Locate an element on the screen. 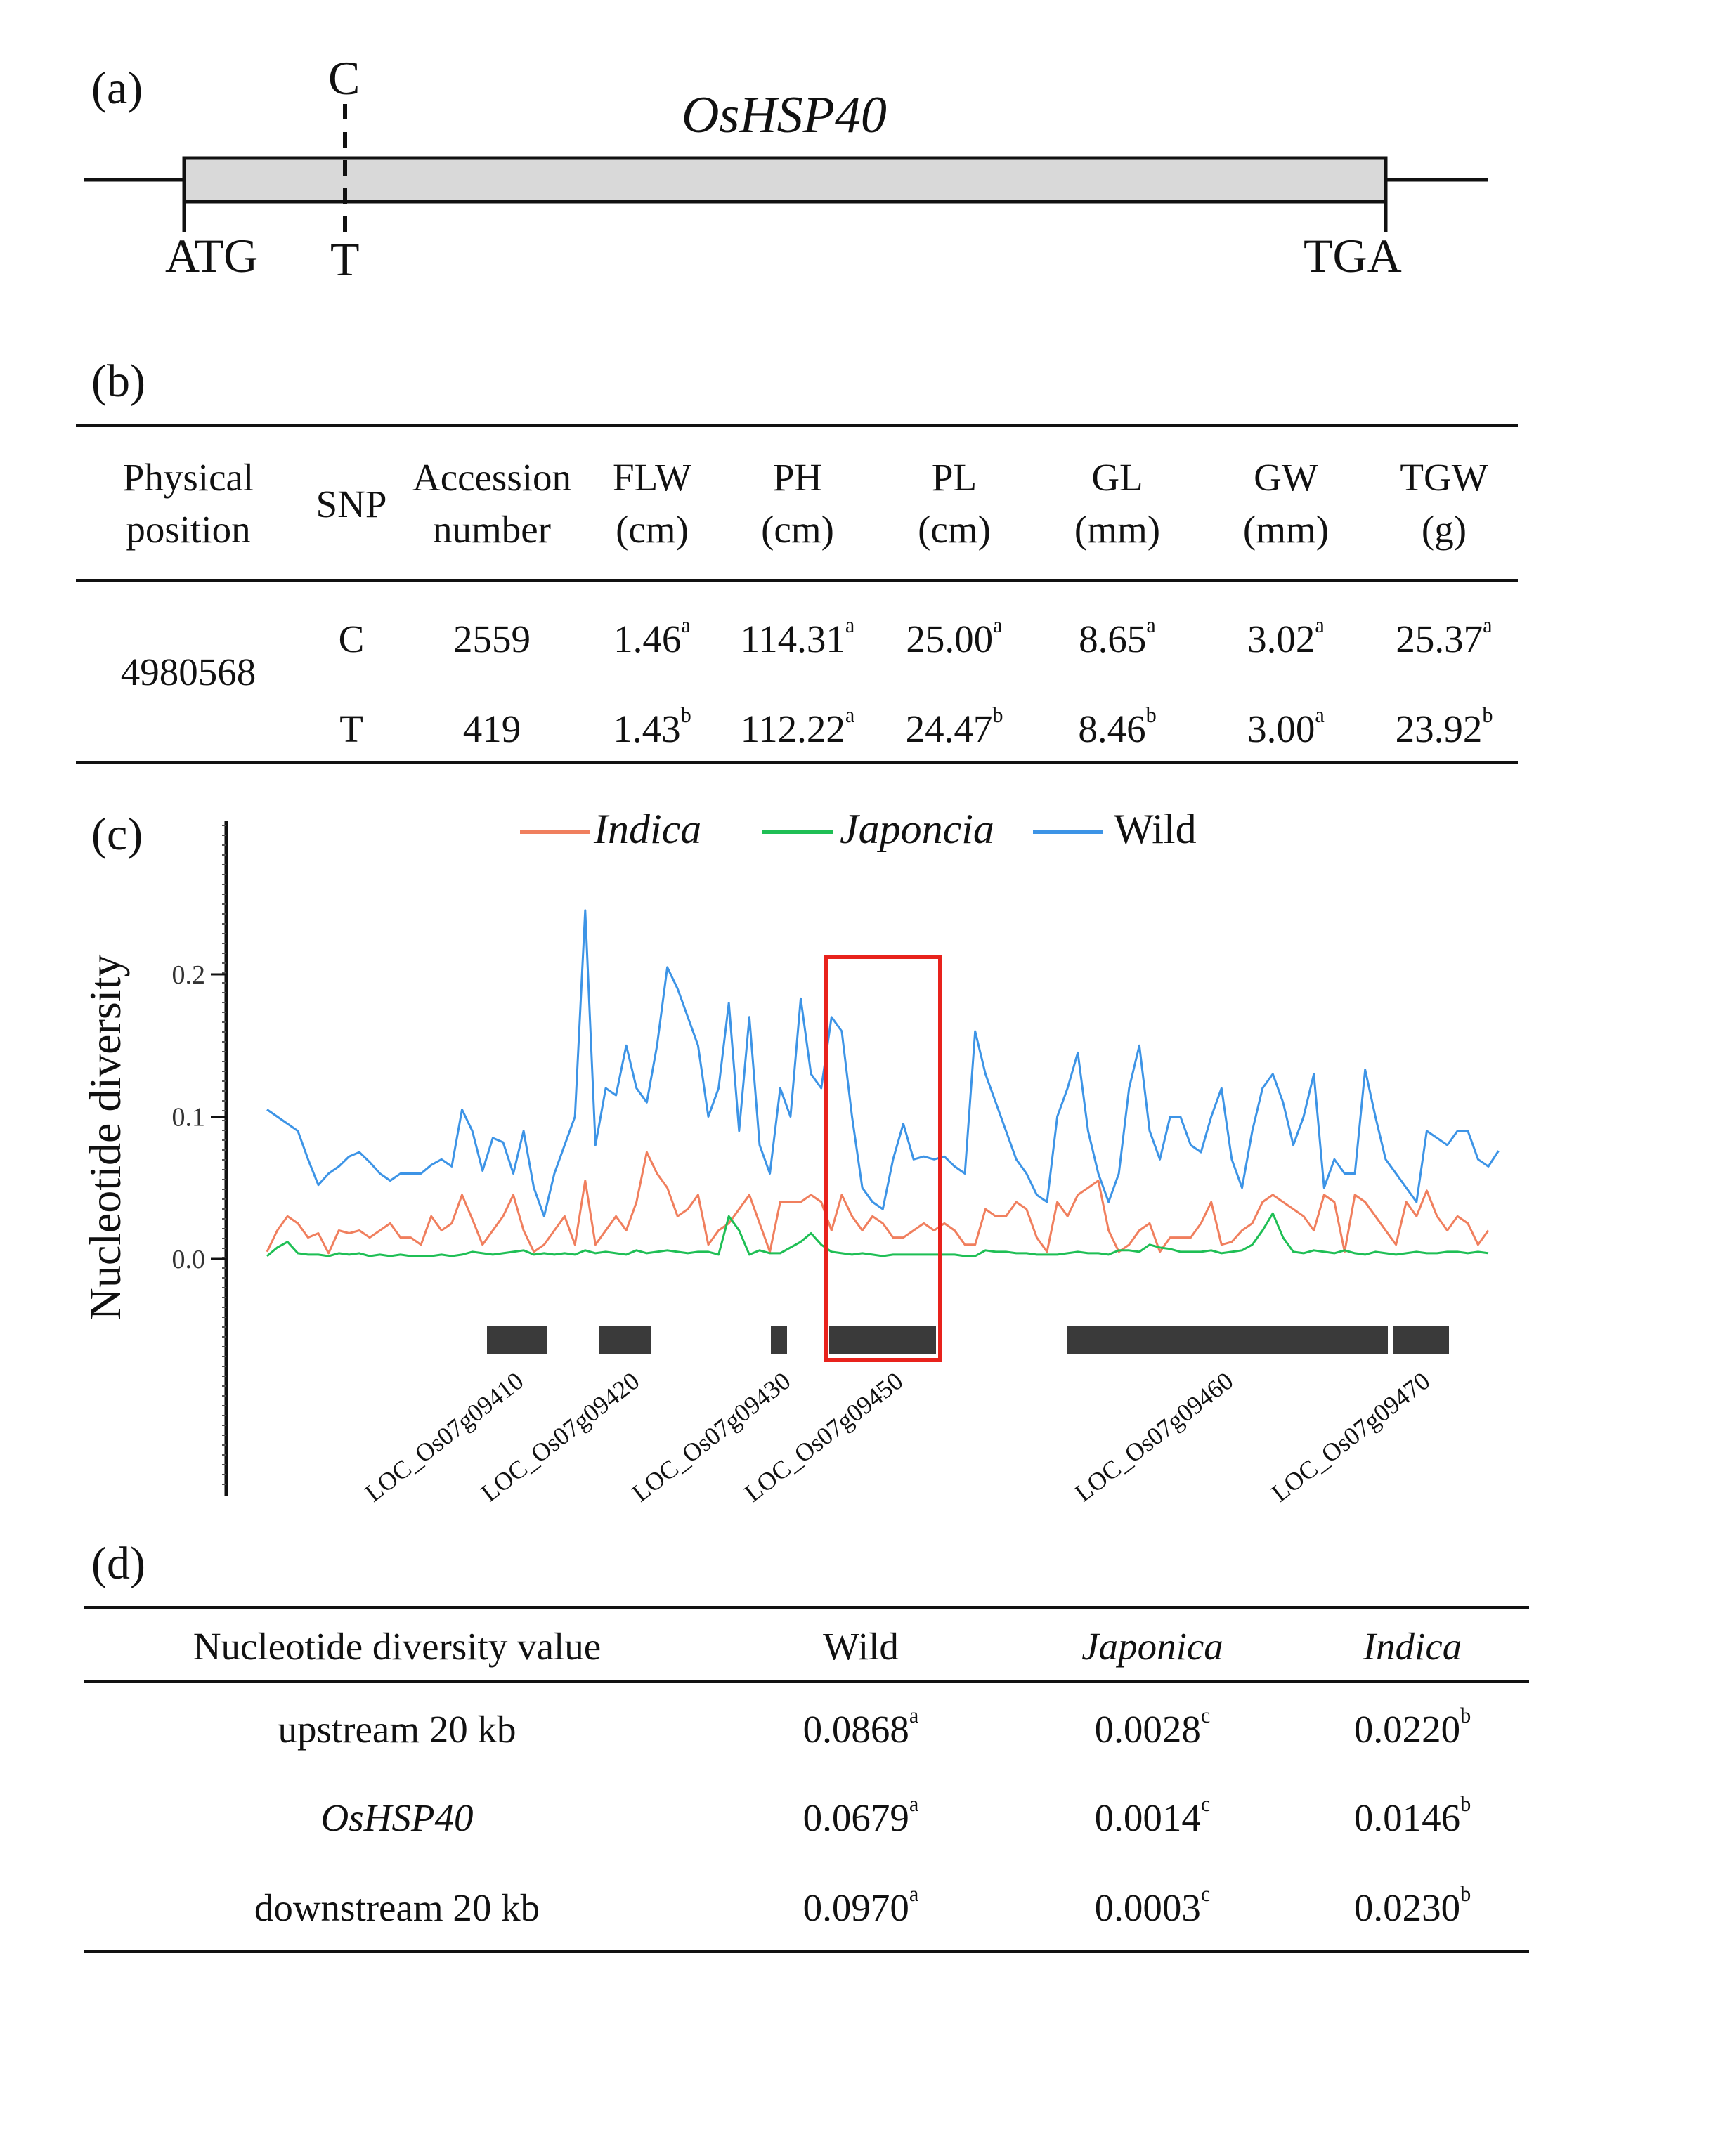  value-text: 3.00 is located at coordinates (1281, 728).